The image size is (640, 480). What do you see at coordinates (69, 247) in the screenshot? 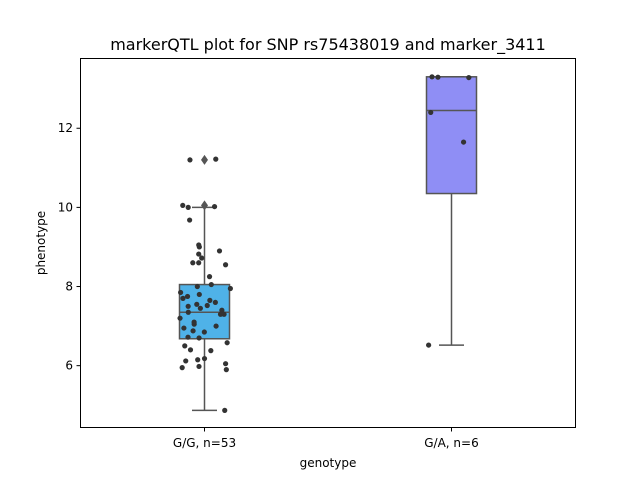
I see `y-axis: 6 8 10 12` at bounding box center [69, 247].